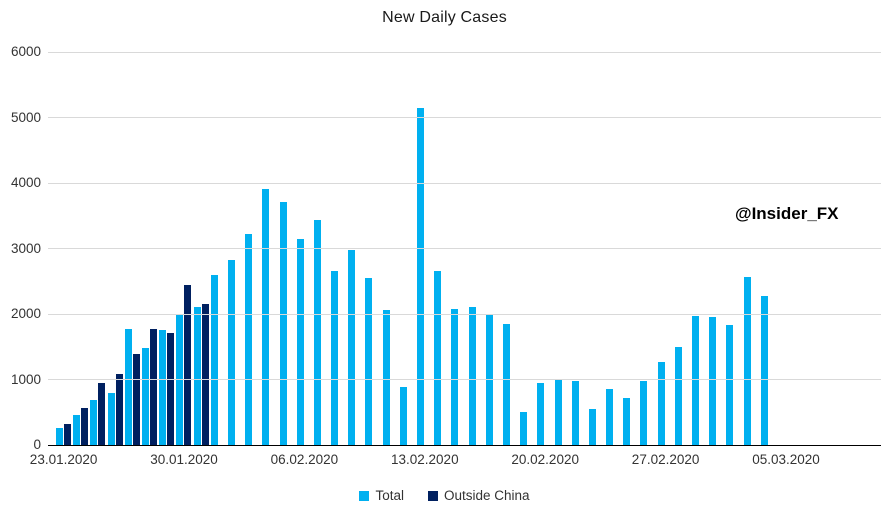 This screenshot has width=889, height=517. What do you see at coordinates (20, 230) in the screenshot?
I see `y-axis: 0 1000 2000 3000 4000 5000 6000` at bounding box center [20, 230].